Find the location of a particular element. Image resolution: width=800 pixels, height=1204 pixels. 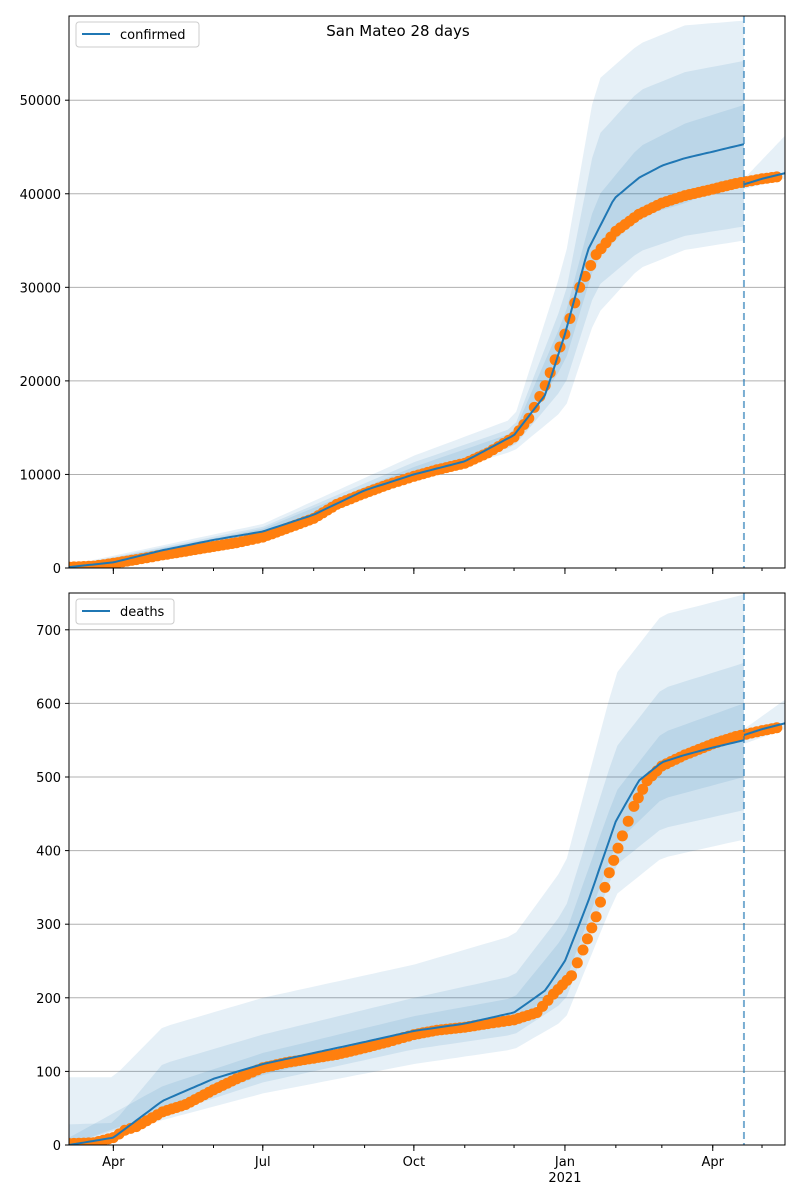

chart-title: San Mateo 28 days is located at coordinates (398, 31).